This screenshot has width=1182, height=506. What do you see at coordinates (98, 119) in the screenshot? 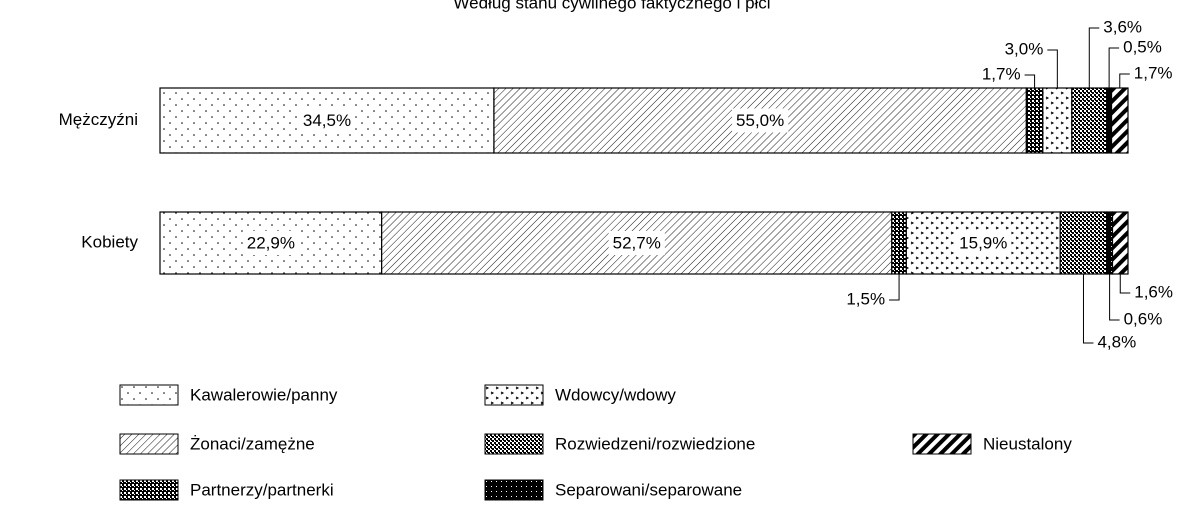
I see `category-label: Mężczyźni` at bounding box center [98, 119].